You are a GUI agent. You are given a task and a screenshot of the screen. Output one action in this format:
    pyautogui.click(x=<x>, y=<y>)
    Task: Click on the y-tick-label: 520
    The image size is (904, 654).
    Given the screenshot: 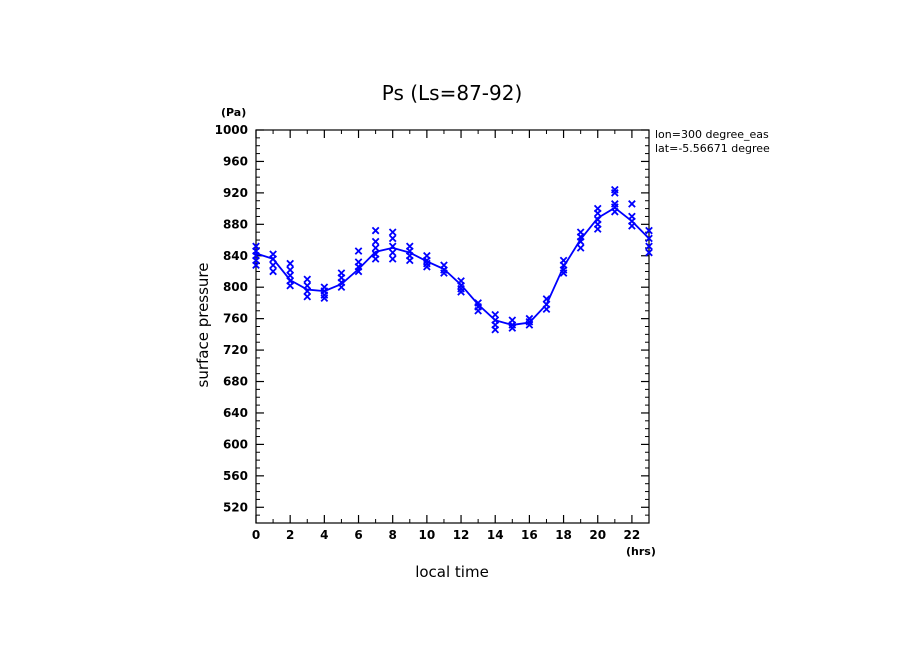 What is the action you would take?
    pyautogui.click(x=235, y=507)
    